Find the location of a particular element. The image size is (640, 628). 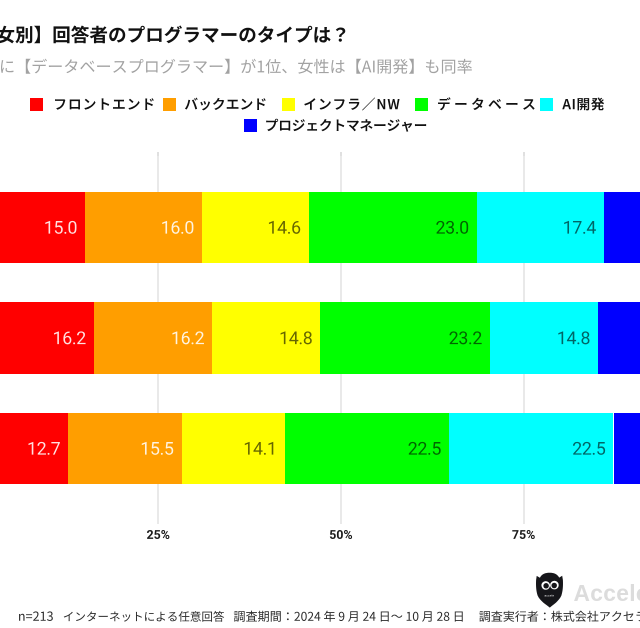

svg-text: accele is located at coordinates (549, 595).